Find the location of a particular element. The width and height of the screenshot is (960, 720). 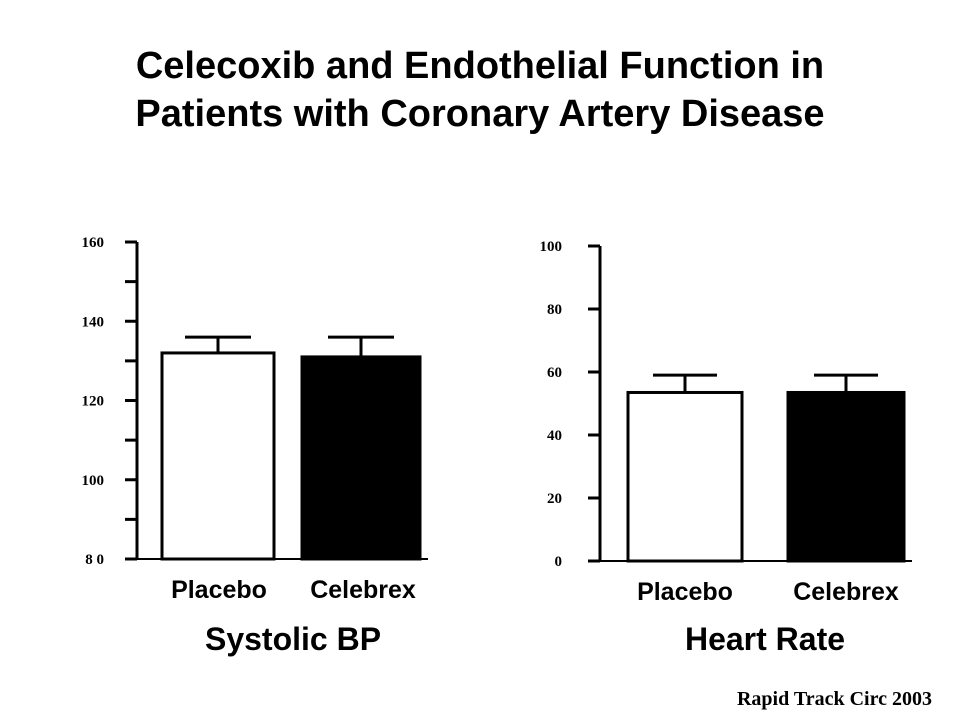

source-citation: Rapid Track Circ 2003 is located at coordinates (834, 699).